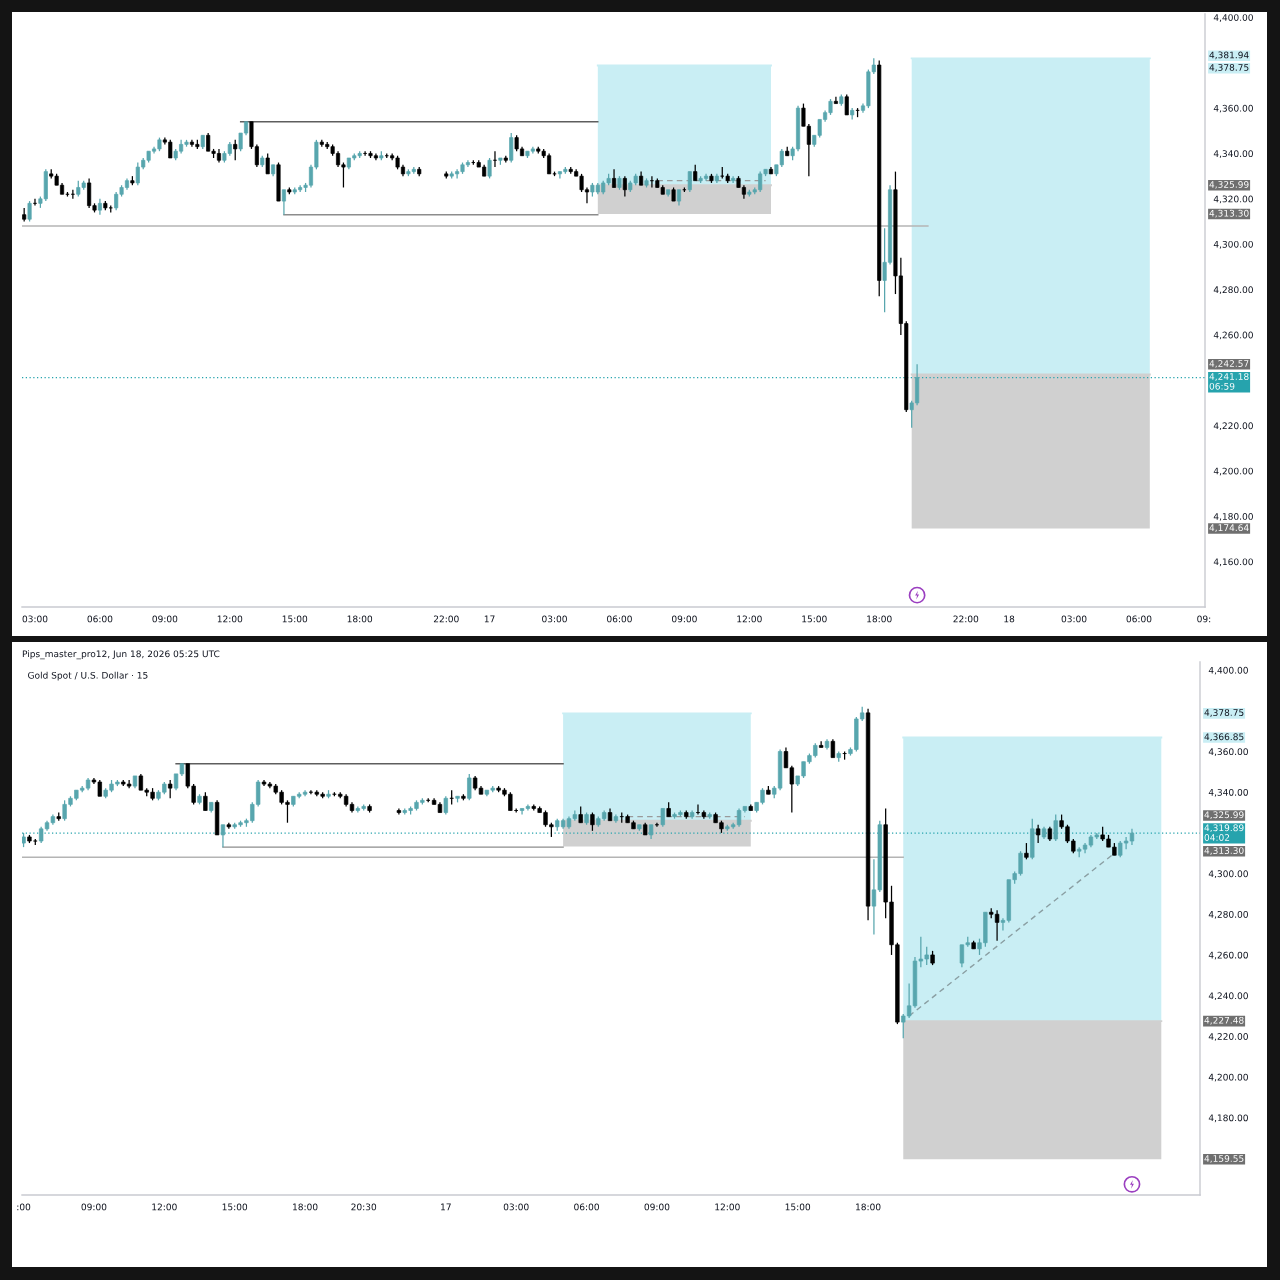 This screenshot has width=1280, height=1280. What do you see at coordinates (1233, 562) in the screenshot?
I see `y-tick-label: 4,160.00` at bounding box center [1233, 562].